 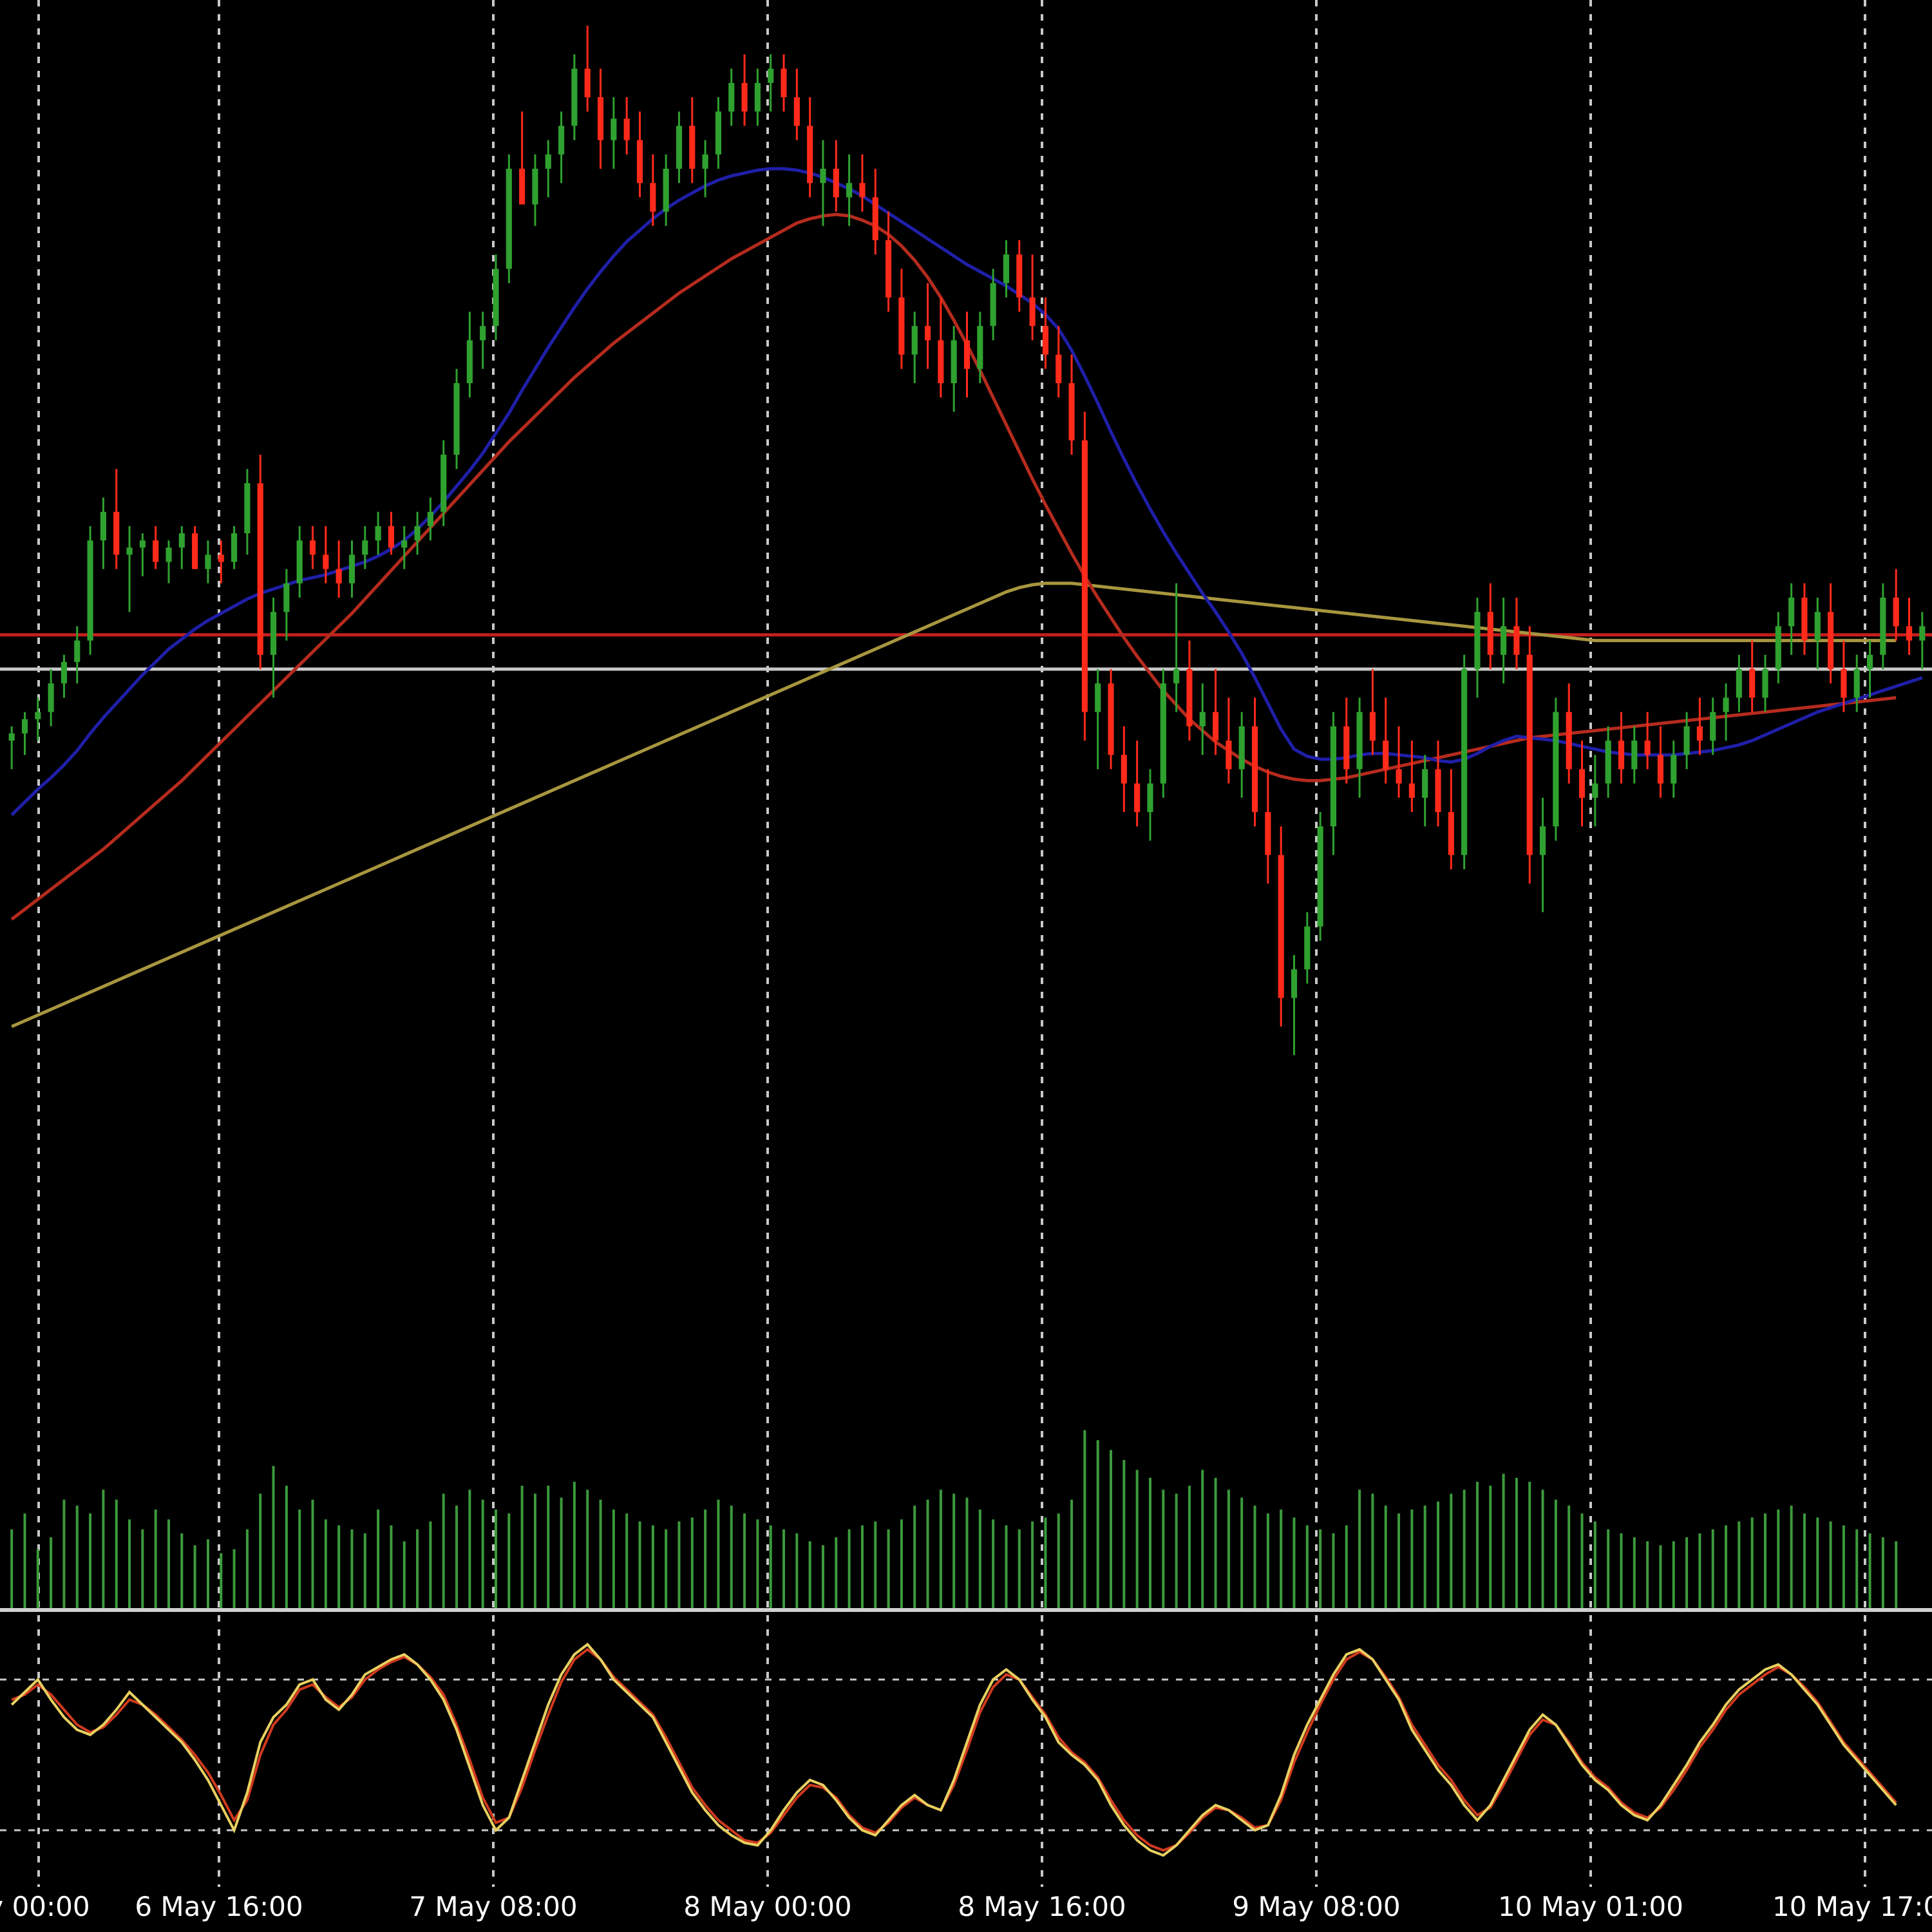 What do you see at coordinates (966, 652) in the screenshot?
I see `price-level-lines` at bounding box center [966, 652].